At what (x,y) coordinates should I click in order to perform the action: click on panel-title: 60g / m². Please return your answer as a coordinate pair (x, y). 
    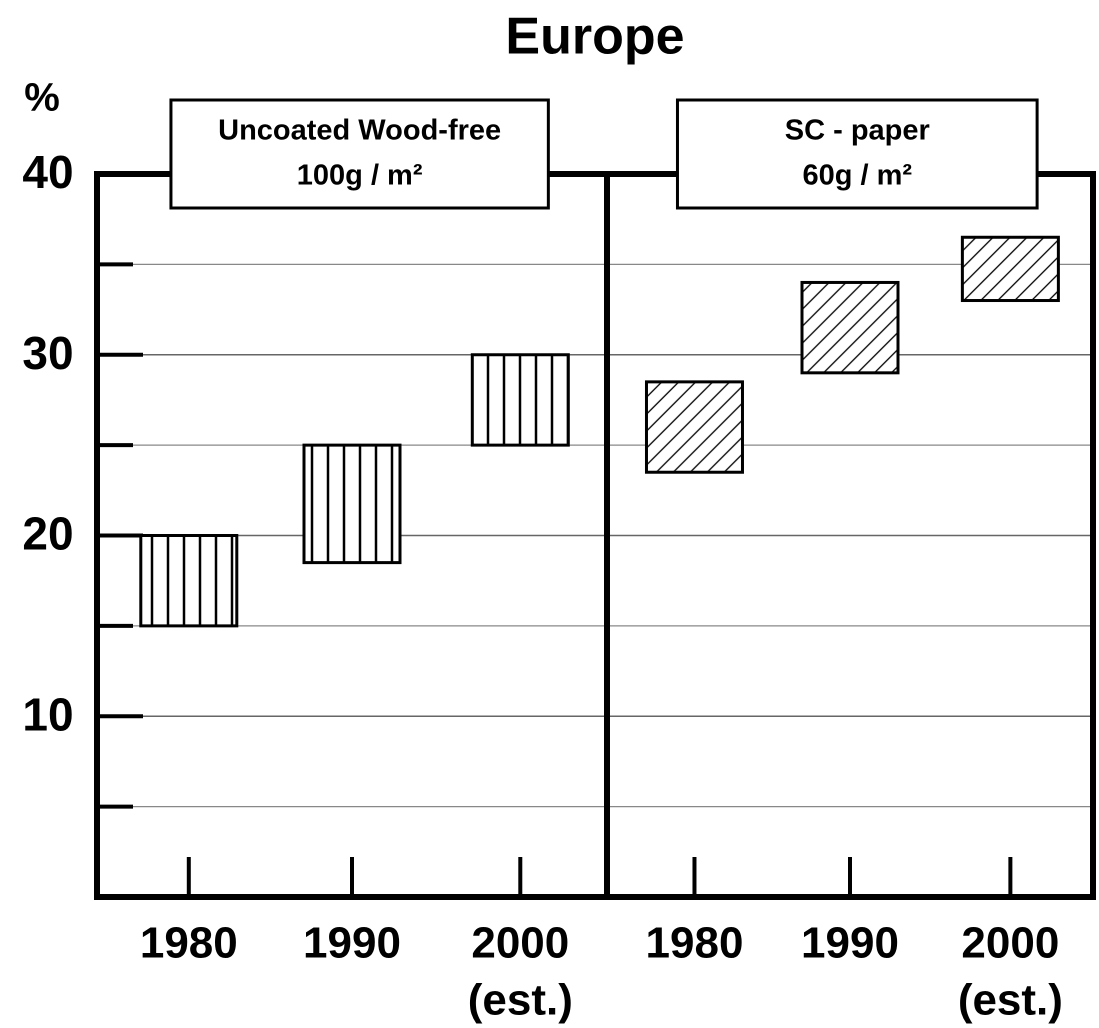
    Looking at the image, I should click on (857, 176).